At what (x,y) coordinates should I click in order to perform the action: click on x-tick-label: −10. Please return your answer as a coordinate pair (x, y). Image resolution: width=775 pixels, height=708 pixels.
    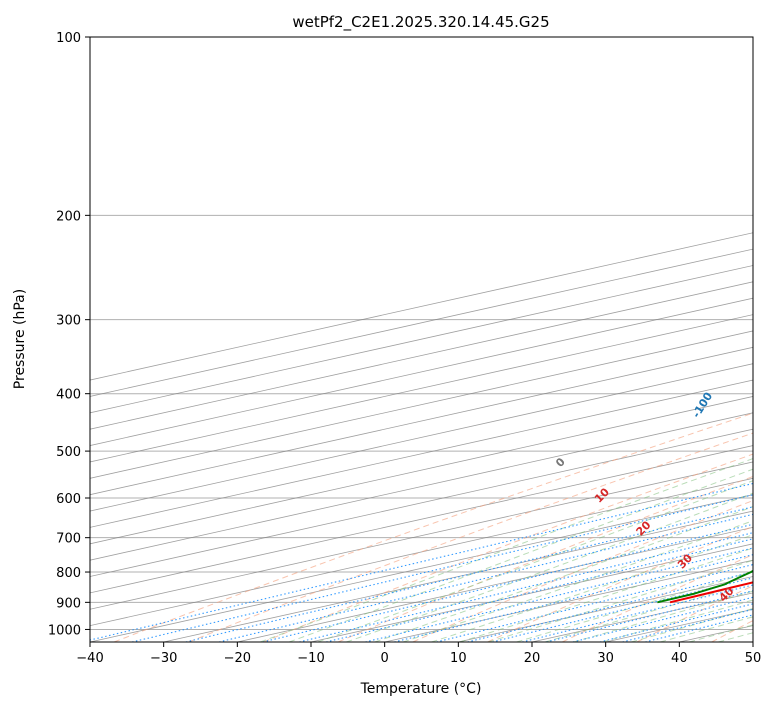
    Looking at the image, I should click on (310, 658).